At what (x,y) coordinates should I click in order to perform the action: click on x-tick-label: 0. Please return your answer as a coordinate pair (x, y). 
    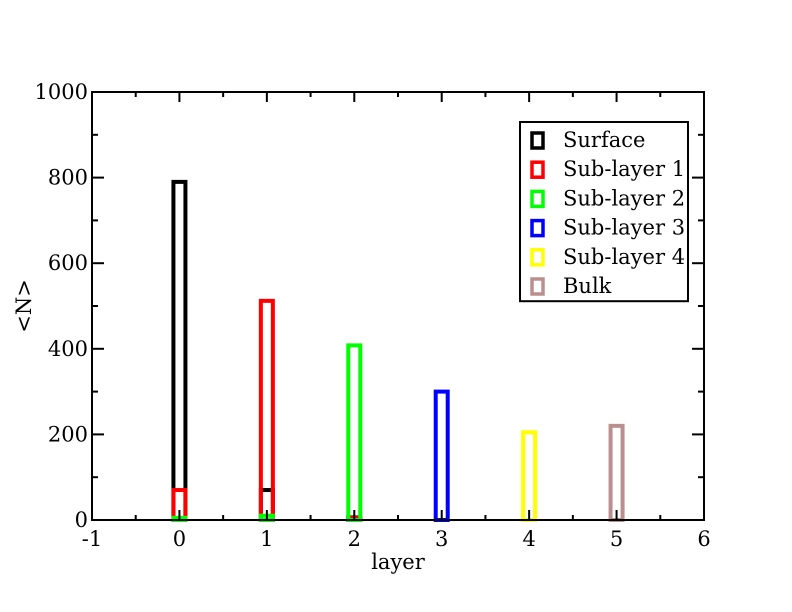
    Looking at the image, I should click on (179, 539).